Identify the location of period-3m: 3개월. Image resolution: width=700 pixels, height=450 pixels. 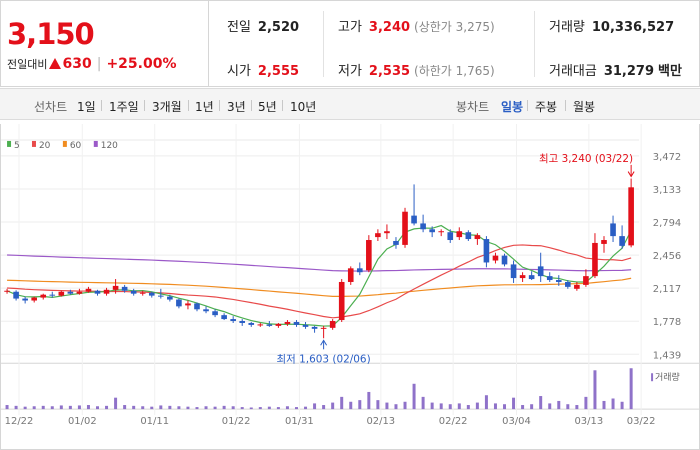
(167, 107).